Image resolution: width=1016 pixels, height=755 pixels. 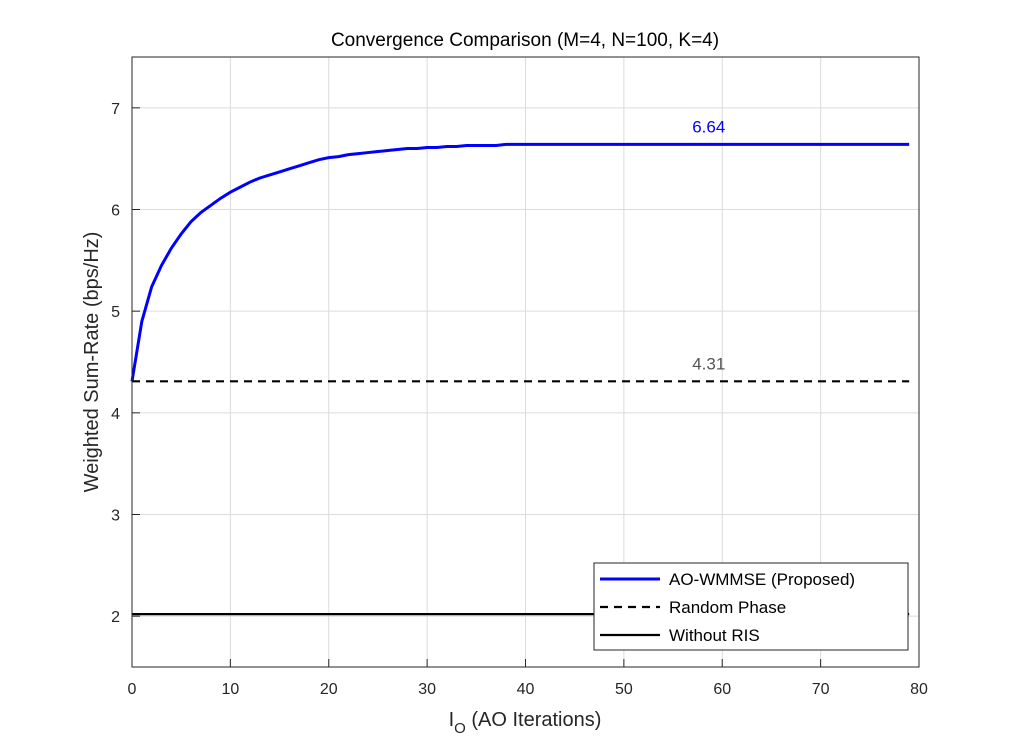 I want to click on y-tick-label: 7, so click(x=115, y=109).